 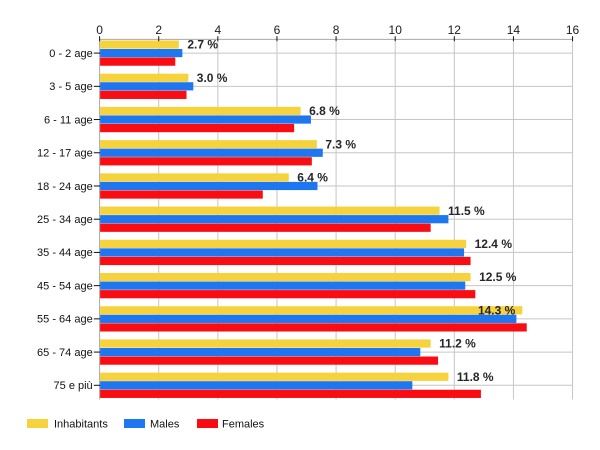 I want to click on svg-text: 0 - 2 age, so click(x=70, y=54).